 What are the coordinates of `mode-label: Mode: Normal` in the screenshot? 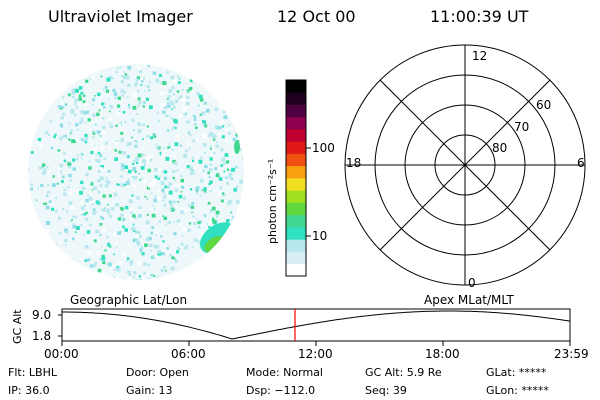 It's located at (284, 372).